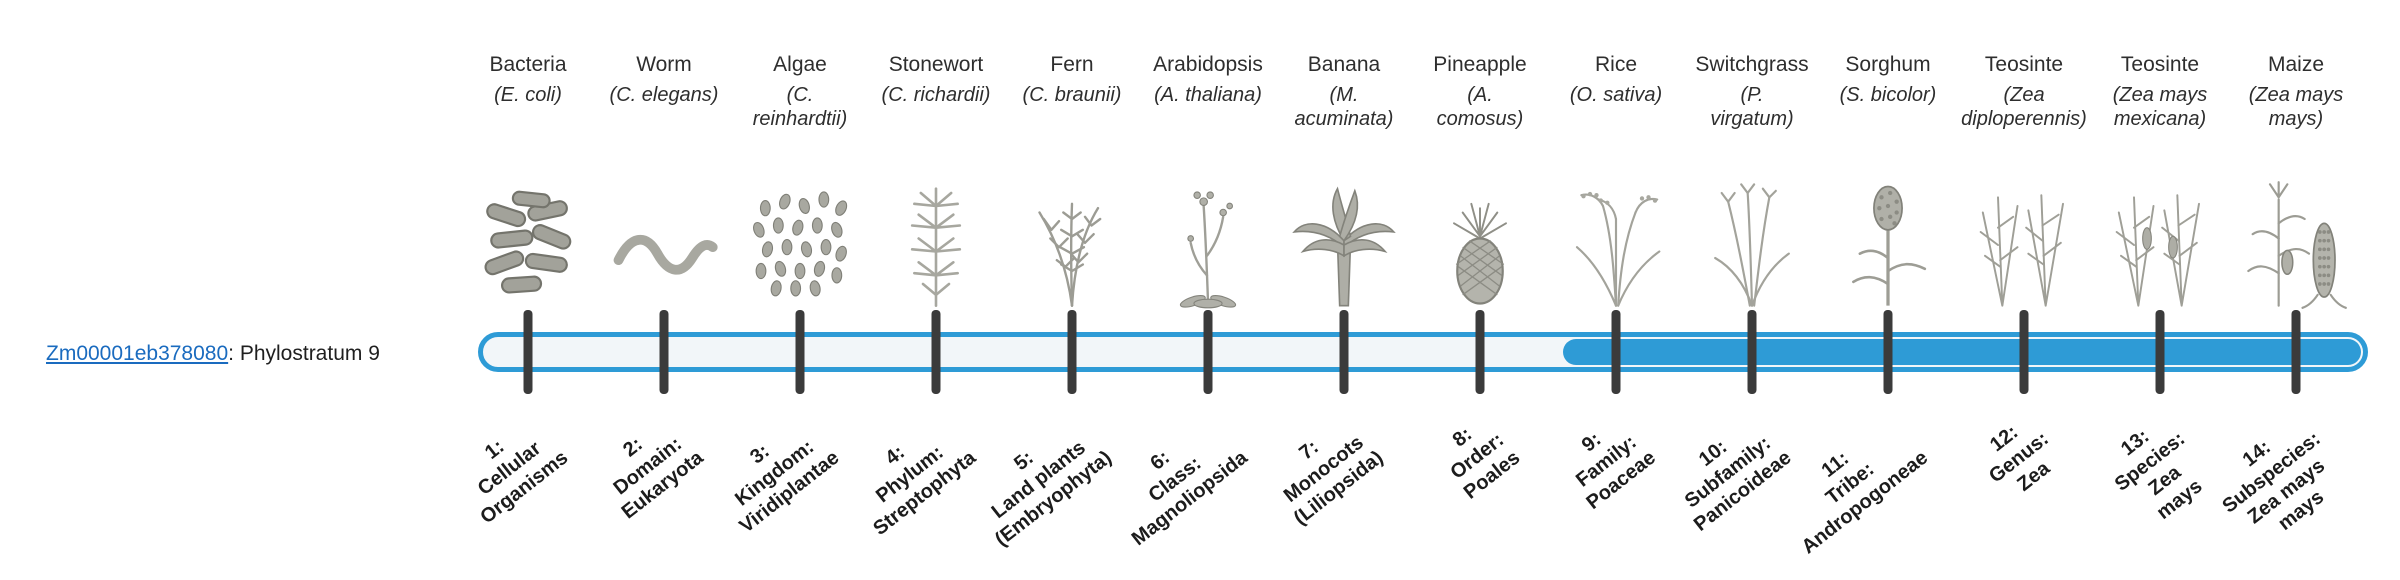 The width and height of the screenshot is (2400, 580). I want to click on phylostrata-bar-fill, so click(1962, 352).